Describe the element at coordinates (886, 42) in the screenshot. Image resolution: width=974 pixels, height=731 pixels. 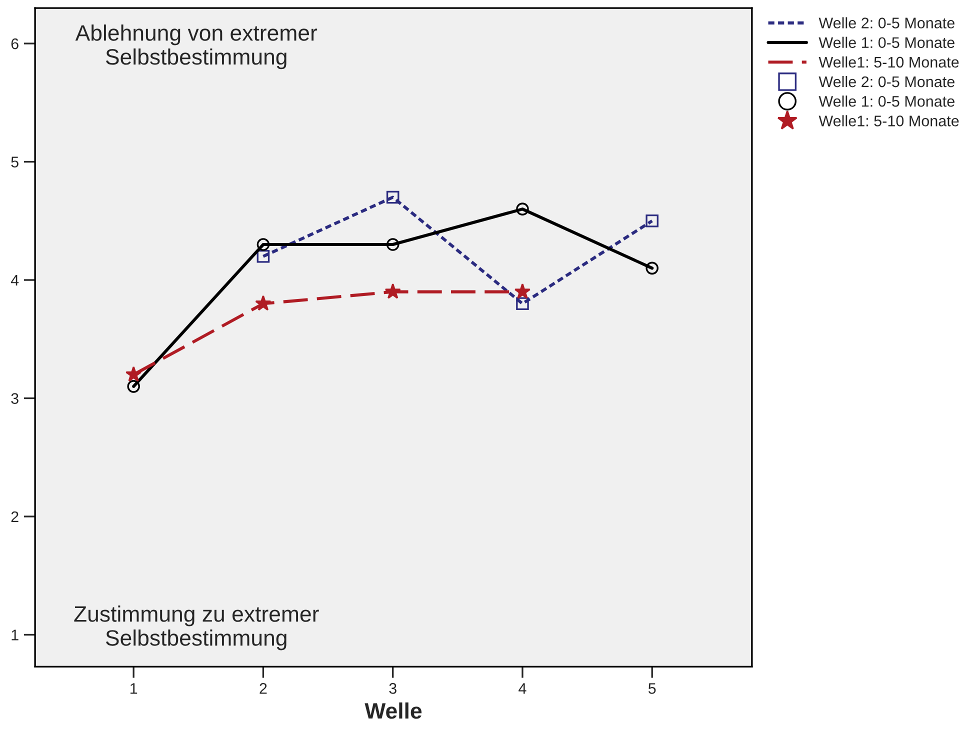
I see `text: Welle 1: 0-5 Monate` at that location.